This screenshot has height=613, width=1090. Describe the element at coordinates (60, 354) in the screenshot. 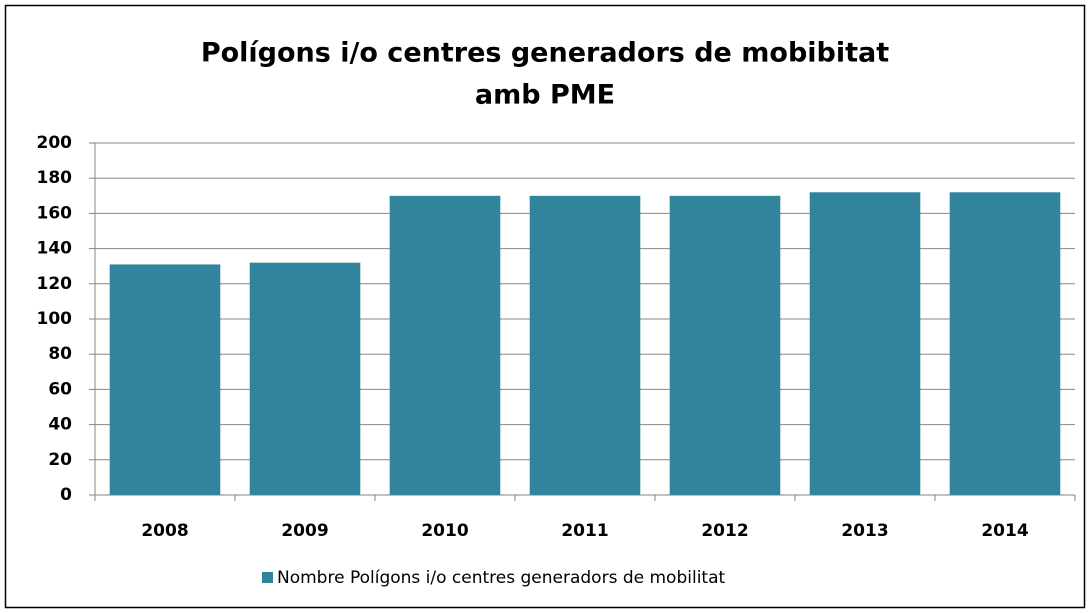

I see `y-tick-label: 80` at that location.